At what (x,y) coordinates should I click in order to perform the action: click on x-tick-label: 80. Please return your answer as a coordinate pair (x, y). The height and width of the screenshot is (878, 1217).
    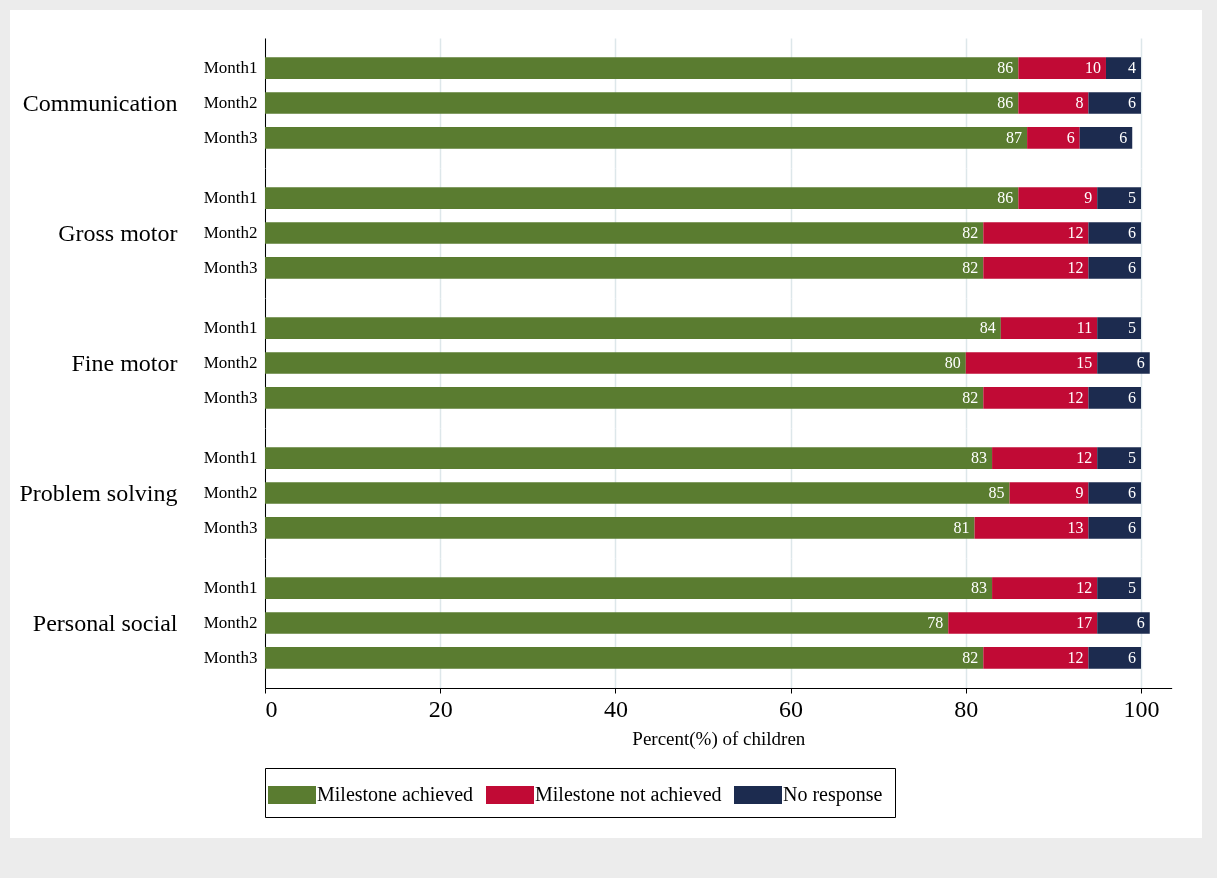
    Looking at the image, I should click on (966, 708).